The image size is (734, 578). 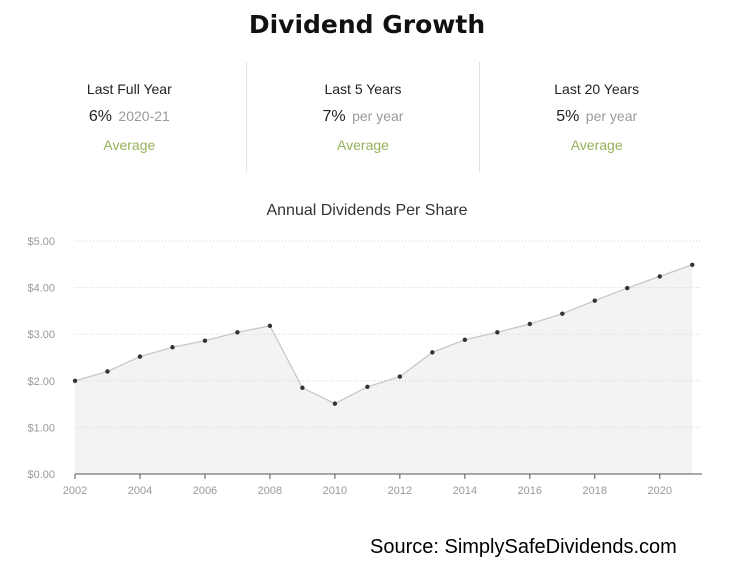 I want to click on stat-label: Last 20 Years, so click(x=597, y=89).